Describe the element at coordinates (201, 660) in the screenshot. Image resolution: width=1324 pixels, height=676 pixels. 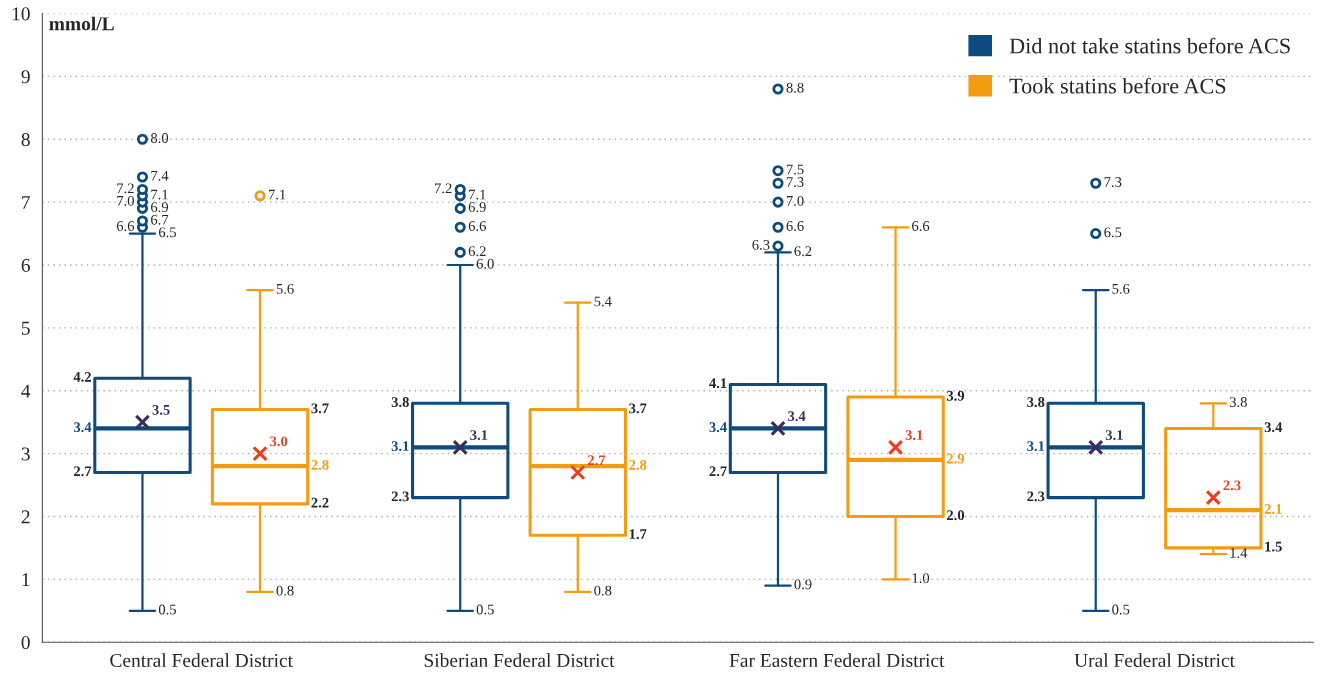
I see `x-tick-label: Central Federal District` at that location.